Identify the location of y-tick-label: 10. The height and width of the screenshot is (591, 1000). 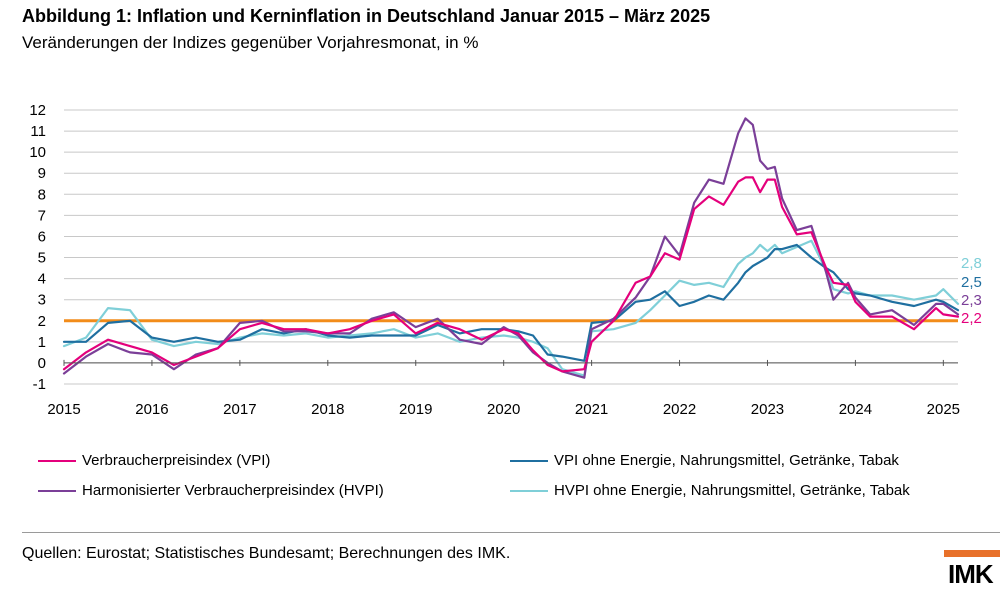
(37, 152).